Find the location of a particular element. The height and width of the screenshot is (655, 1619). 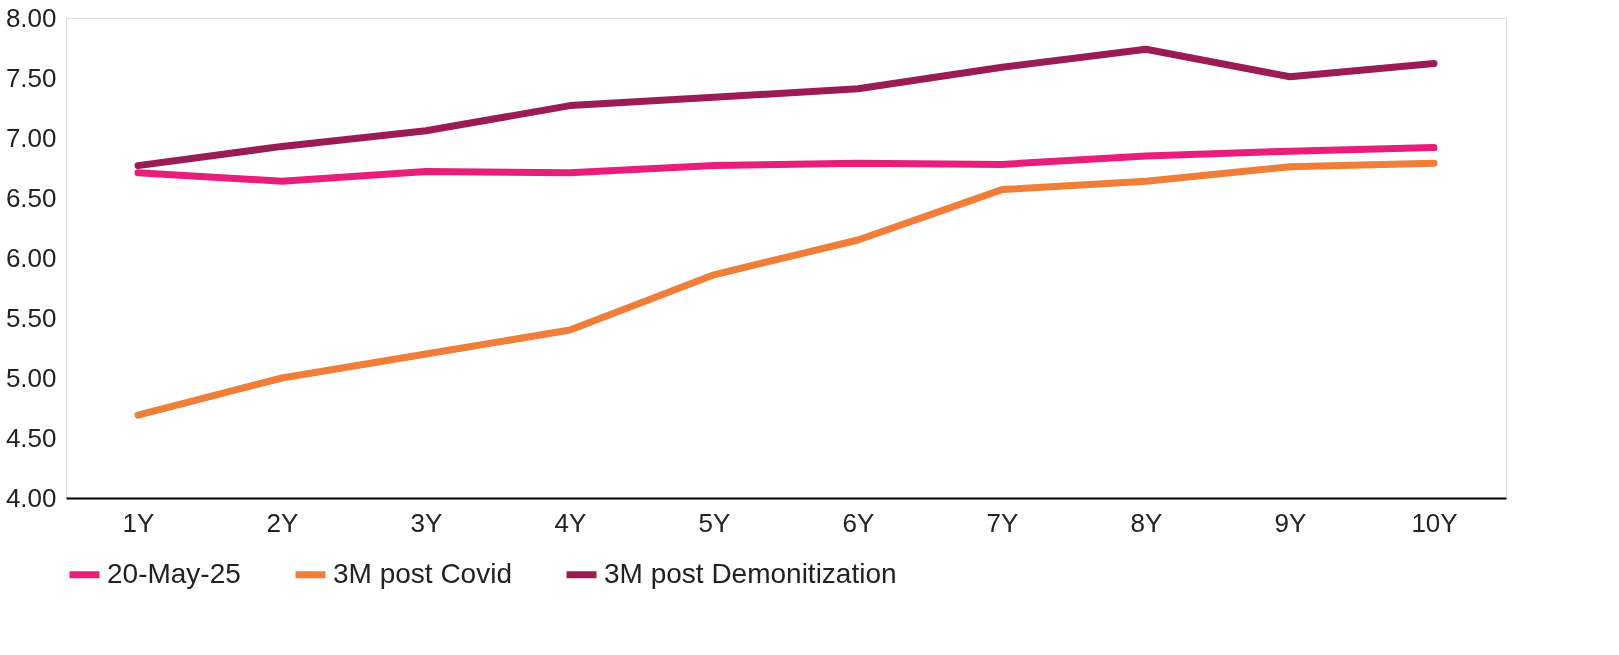

legend-label: 20-May-25 is located at coordinates (174, 573).